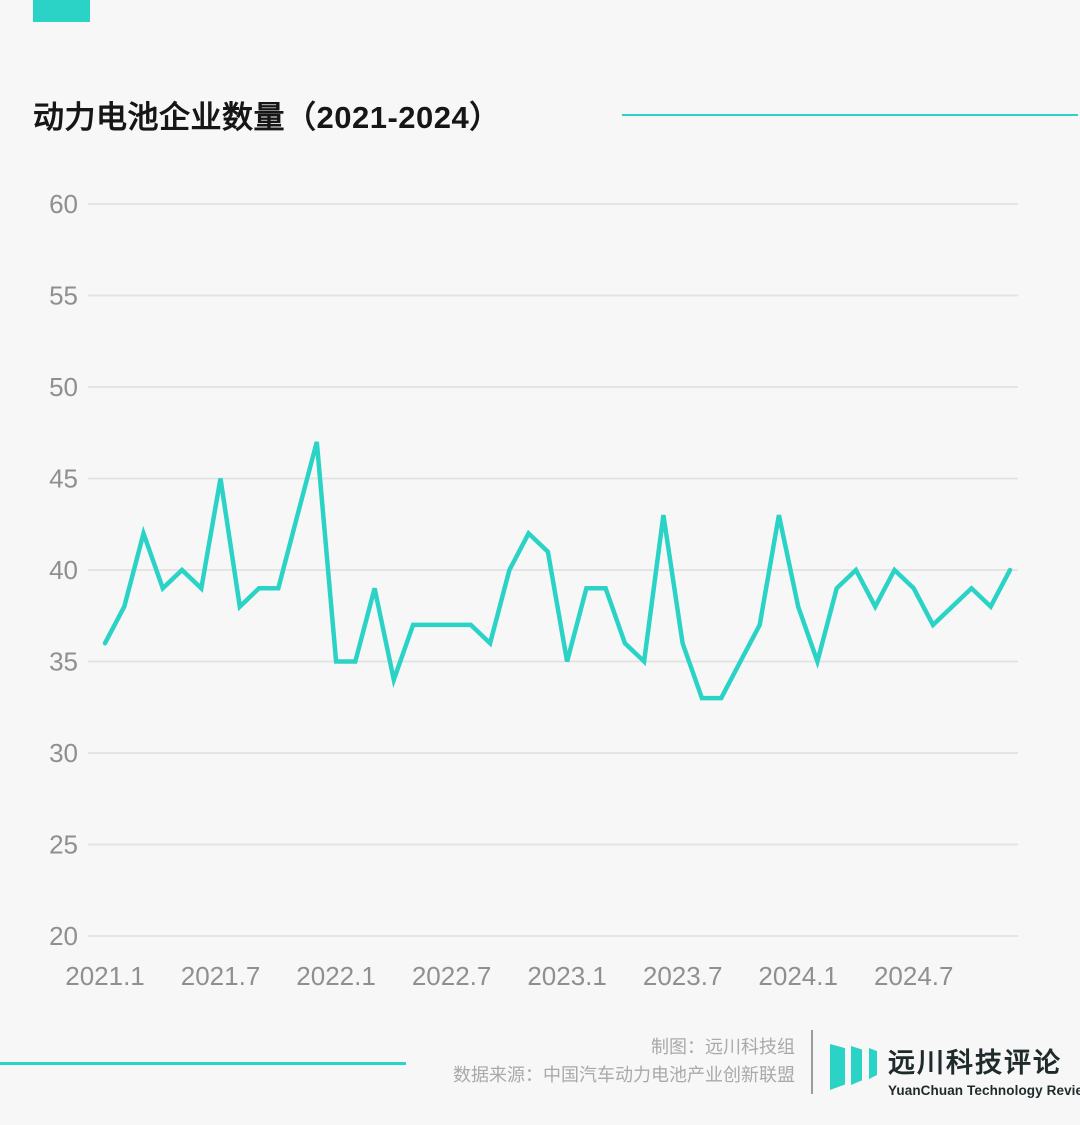 Image resolution: width=1080 pixels, height=1125 pixels. I want to click on footer-rule, so click(203, 1063).